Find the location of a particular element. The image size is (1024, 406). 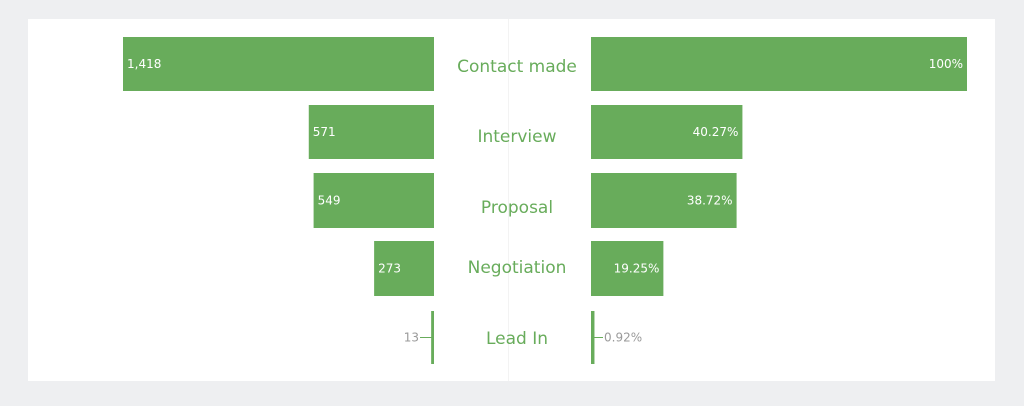

count-label-3: 273 is located at coordinates (389, 269).